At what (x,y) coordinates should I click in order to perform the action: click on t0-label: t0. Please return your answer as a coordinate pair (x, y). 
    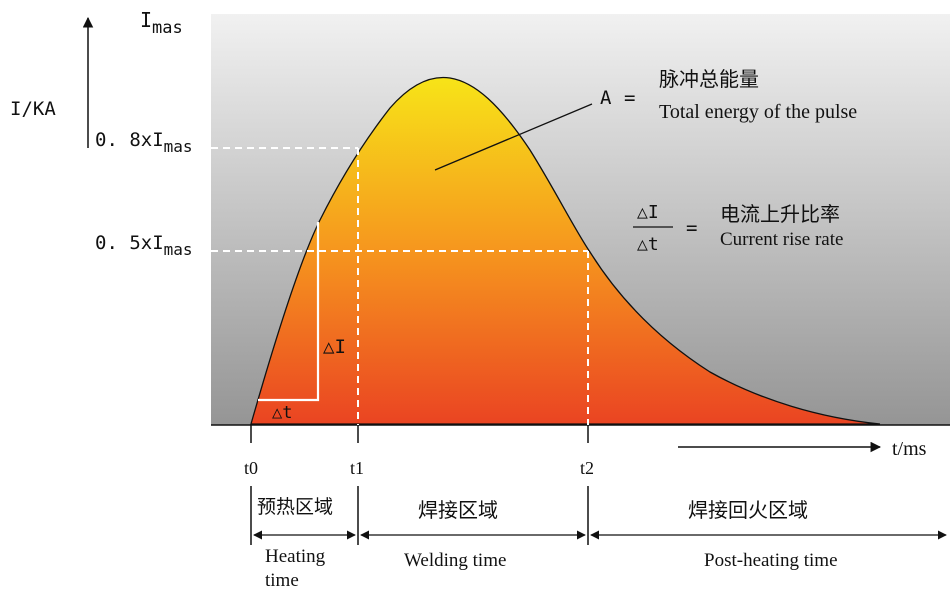
    Looking at the image, I should click on (251, 468).